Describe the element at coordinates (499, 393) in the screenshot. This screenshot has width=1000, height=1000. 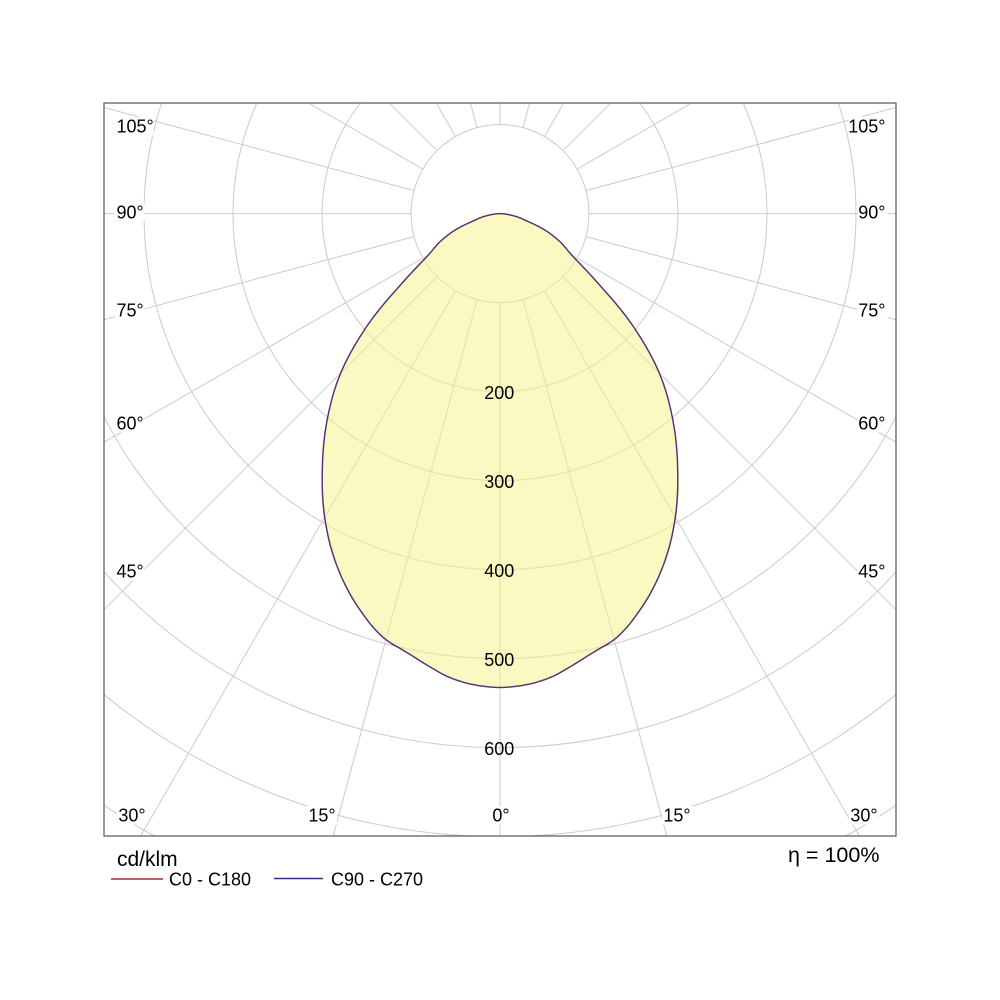
I see `svg-text: 200` at that location.